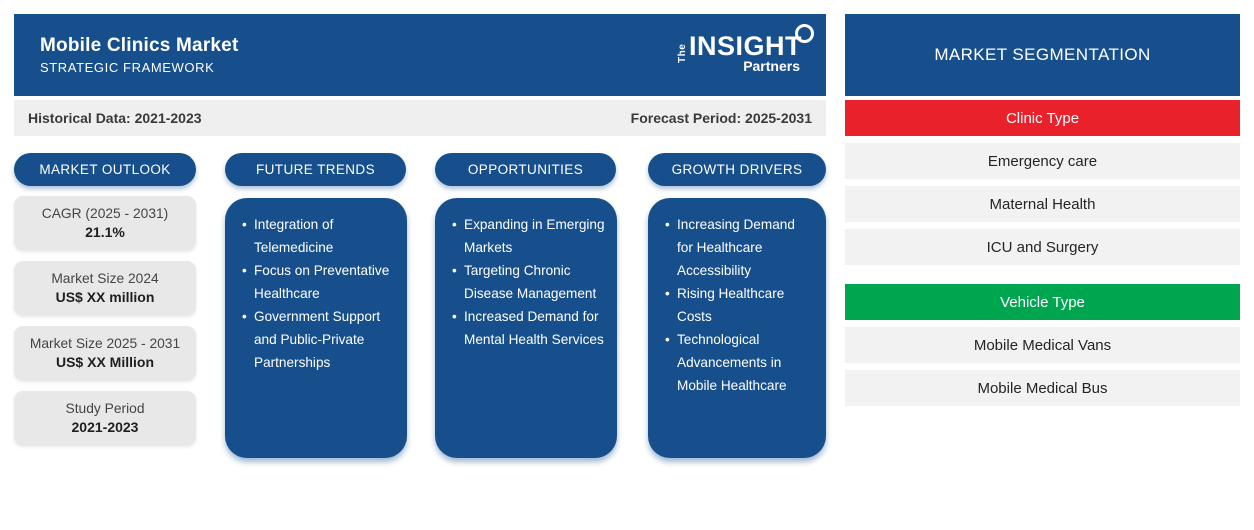 This screenshot has width=1254, height=530. What do you see at coordinates (1042, 366) in the screenshot?
I see `vehicle-type-rows: Mobile Medical Vans Mobile Medical Bus` at bounding box center [1042, 366].